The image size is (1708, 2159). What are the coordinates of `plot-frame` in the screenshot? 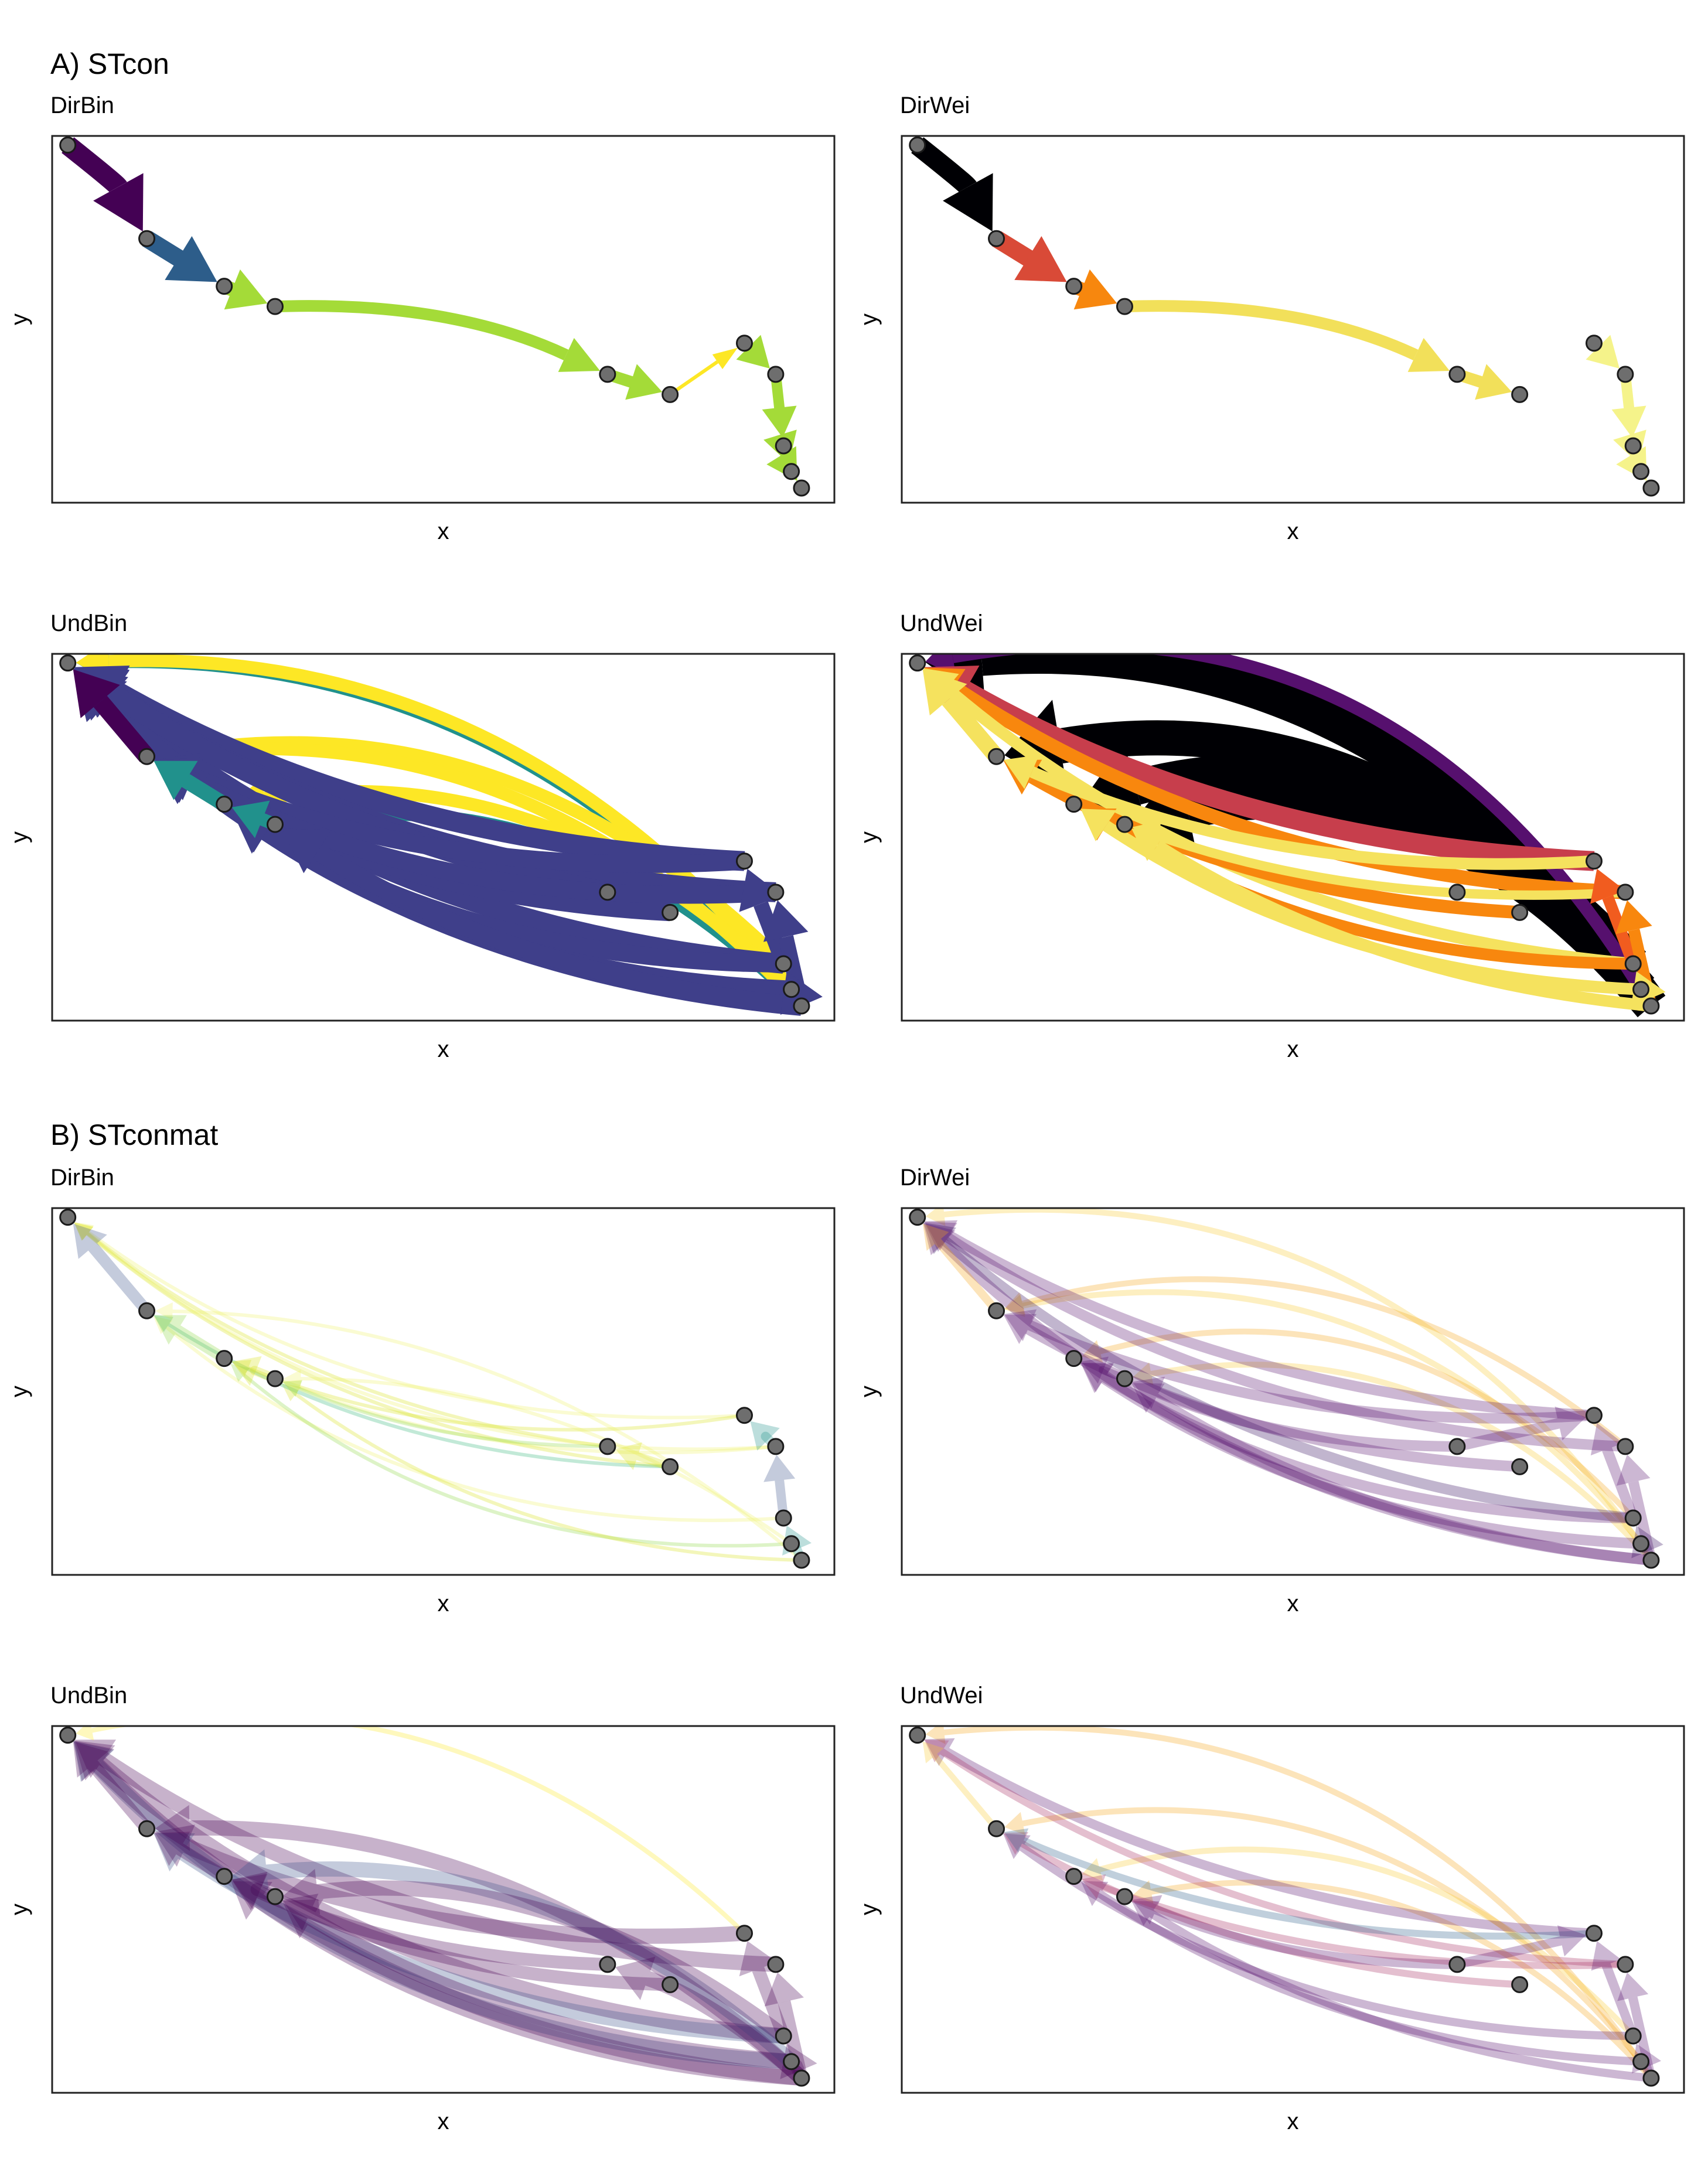 It's located at (443, 319).